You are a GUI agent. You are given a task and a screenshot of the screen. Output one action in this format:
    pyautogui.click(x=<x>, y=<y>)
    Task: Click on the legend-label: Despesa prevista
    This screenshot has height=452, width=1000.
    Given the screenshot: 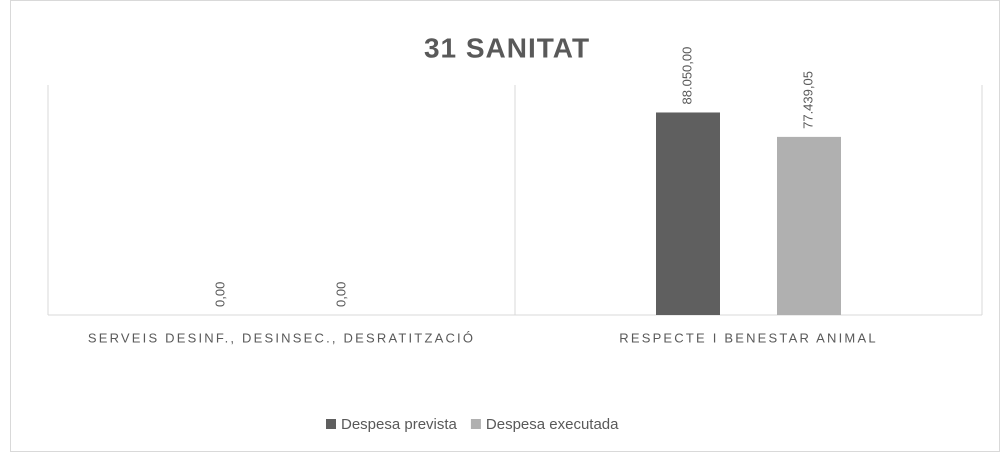 What is the action you would take?
    pyautogui.click(x=399, y=424)
    